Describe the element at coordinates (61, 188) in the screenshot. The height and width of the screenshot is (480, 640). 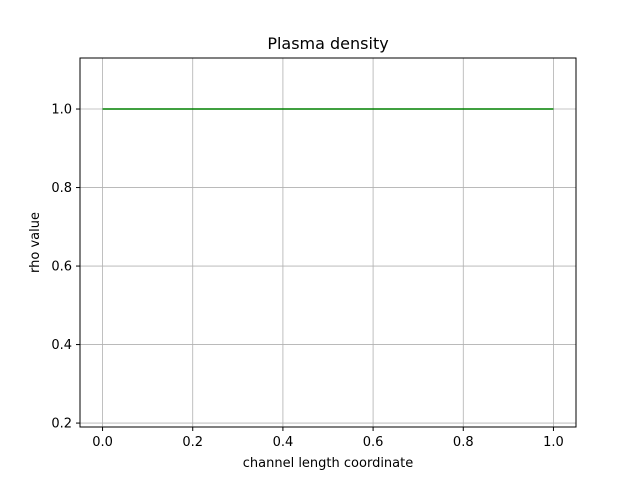
I see `y-tick-label: 0.8` at that location.